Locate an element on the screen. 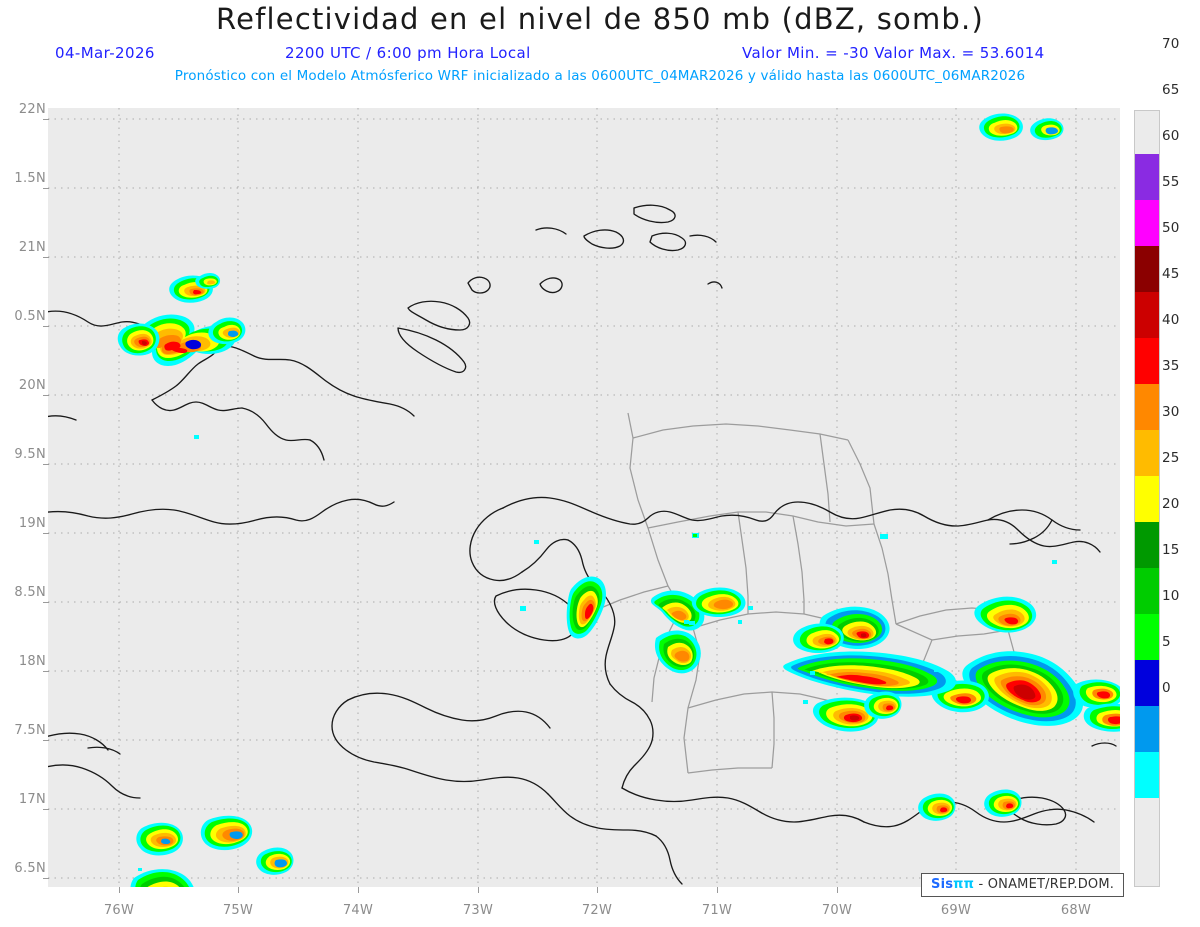 This screenshot has height=927, width=1200. echo-scattered-specks-green is located at coordinates (695, 535).